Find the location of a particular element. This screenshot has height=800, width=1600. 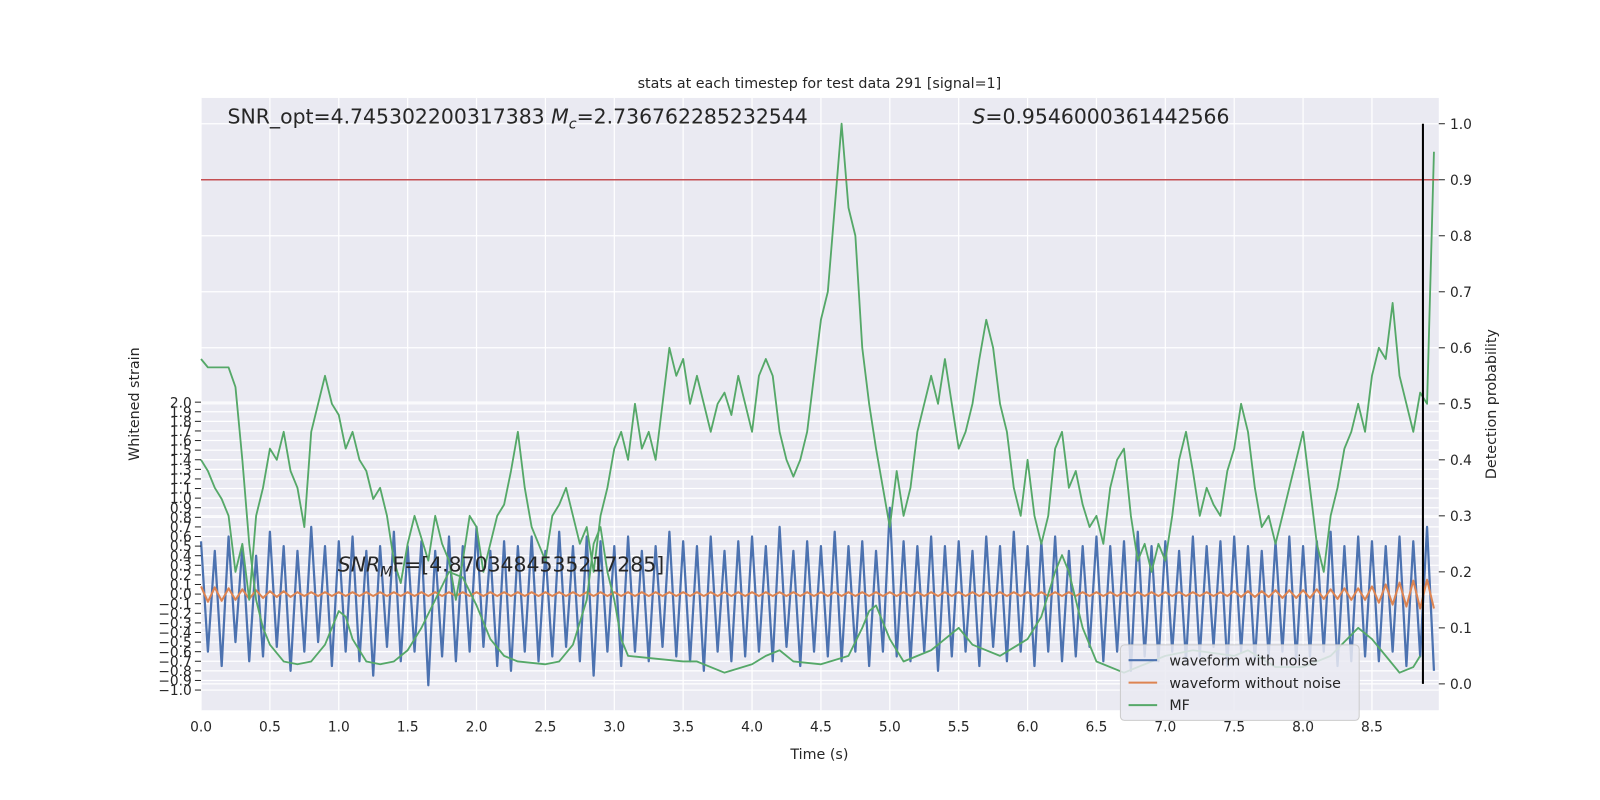

x-tick-label: 1.5 is located at coordinates (408, 728).